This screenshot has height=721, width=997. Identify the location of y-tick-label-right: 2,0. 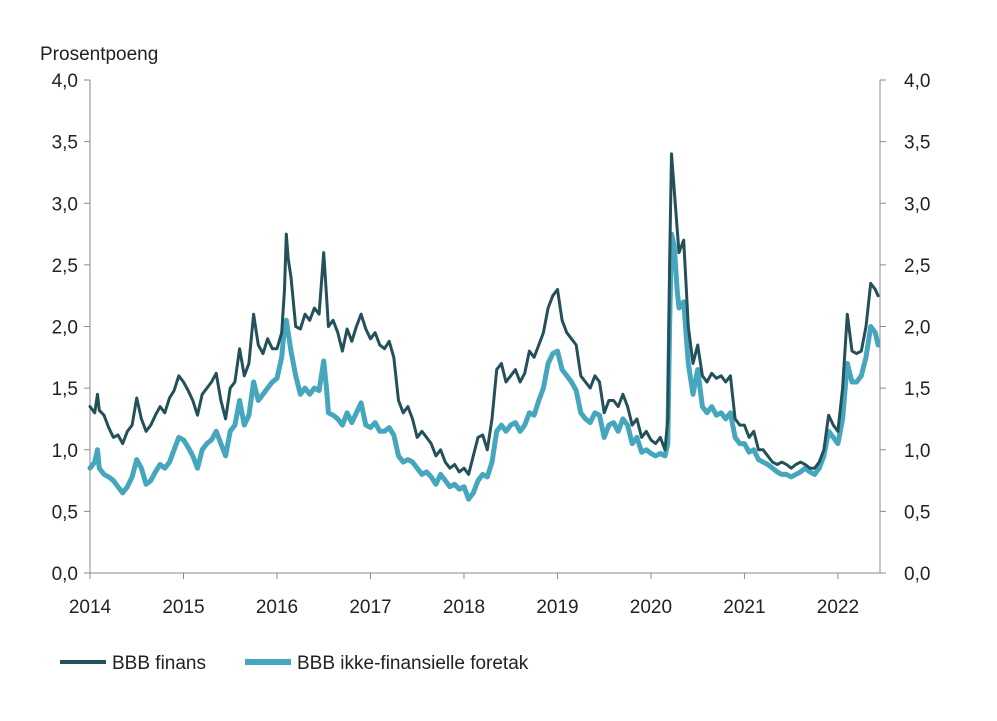
(917, 328).